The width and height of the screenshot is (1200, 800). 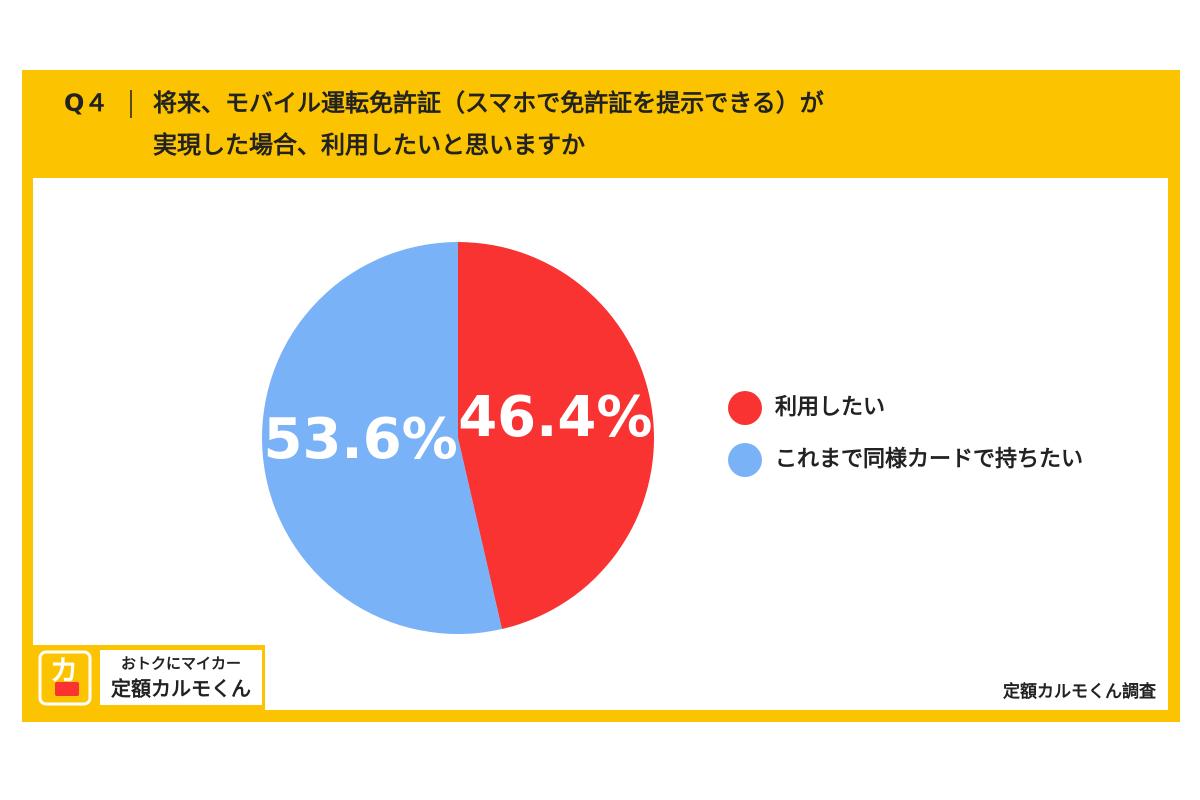 I want to click on logo: カ おトクにマイカー 定額カルモくん, so click(x=149, y=677).